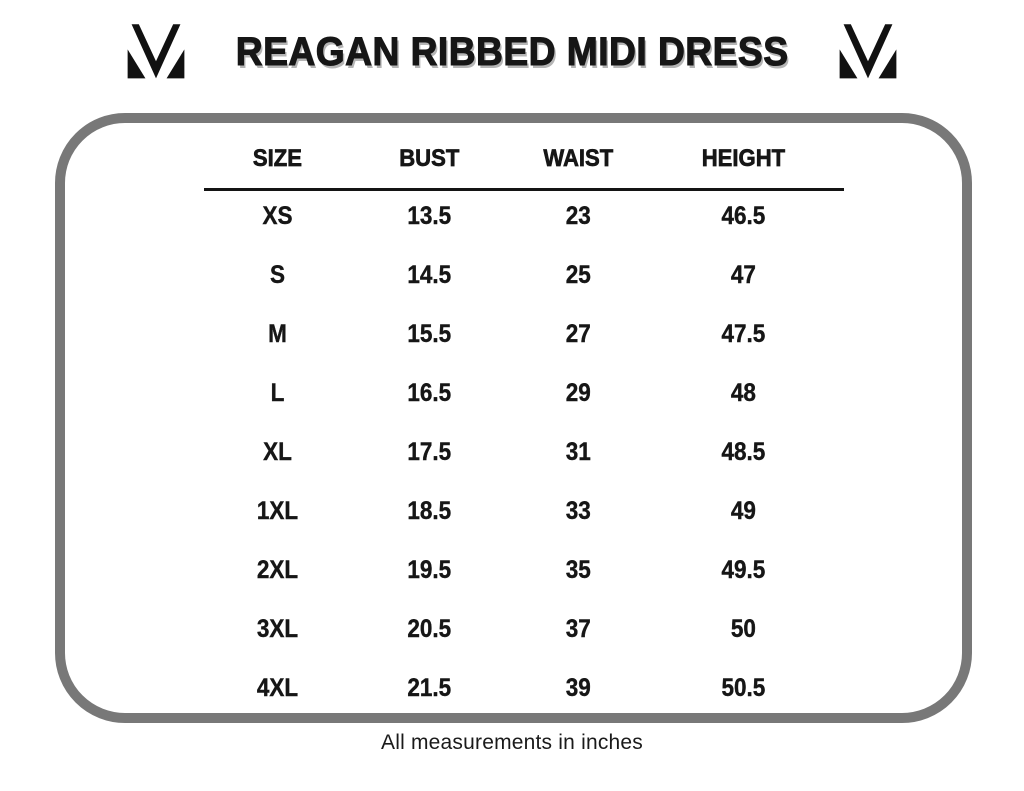 The image size is (1024, 791). I want to click on bust-cell: 17.5, so click(429, 452).